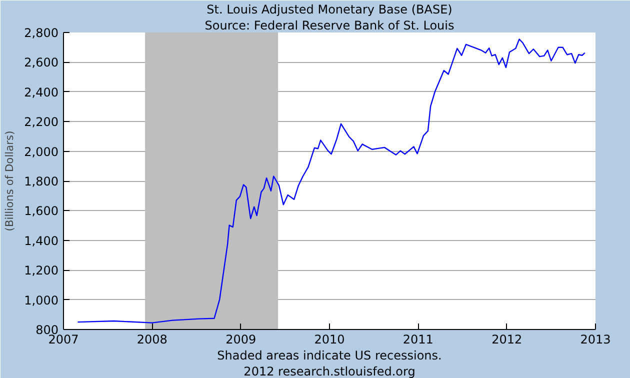  I want to click on y-tick-label: 2,000, so click(41, 151).